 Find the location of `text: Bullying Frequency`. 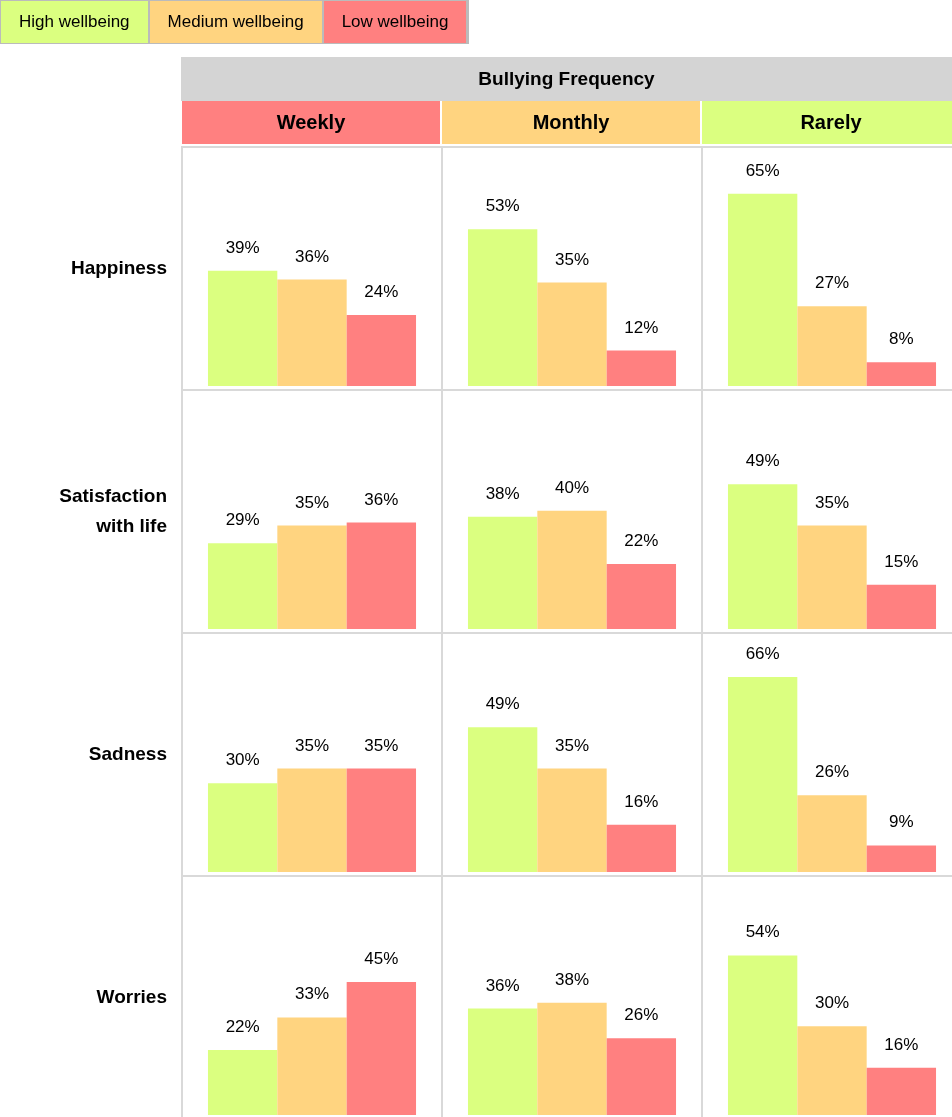

text: Bullying Frequency is located at coordinates (566, 79).